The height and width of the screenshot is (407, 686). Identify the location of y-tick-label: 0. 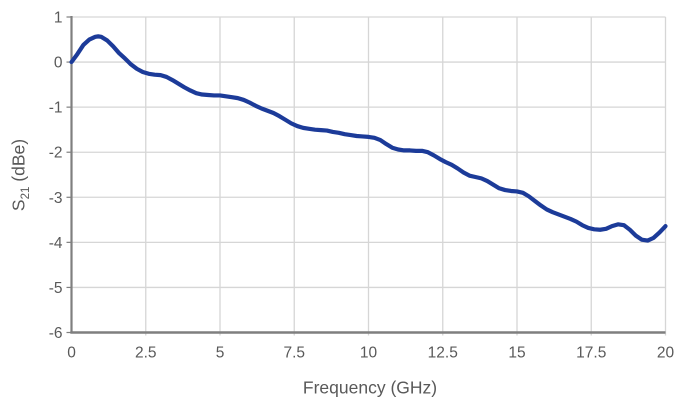
(58, 63).